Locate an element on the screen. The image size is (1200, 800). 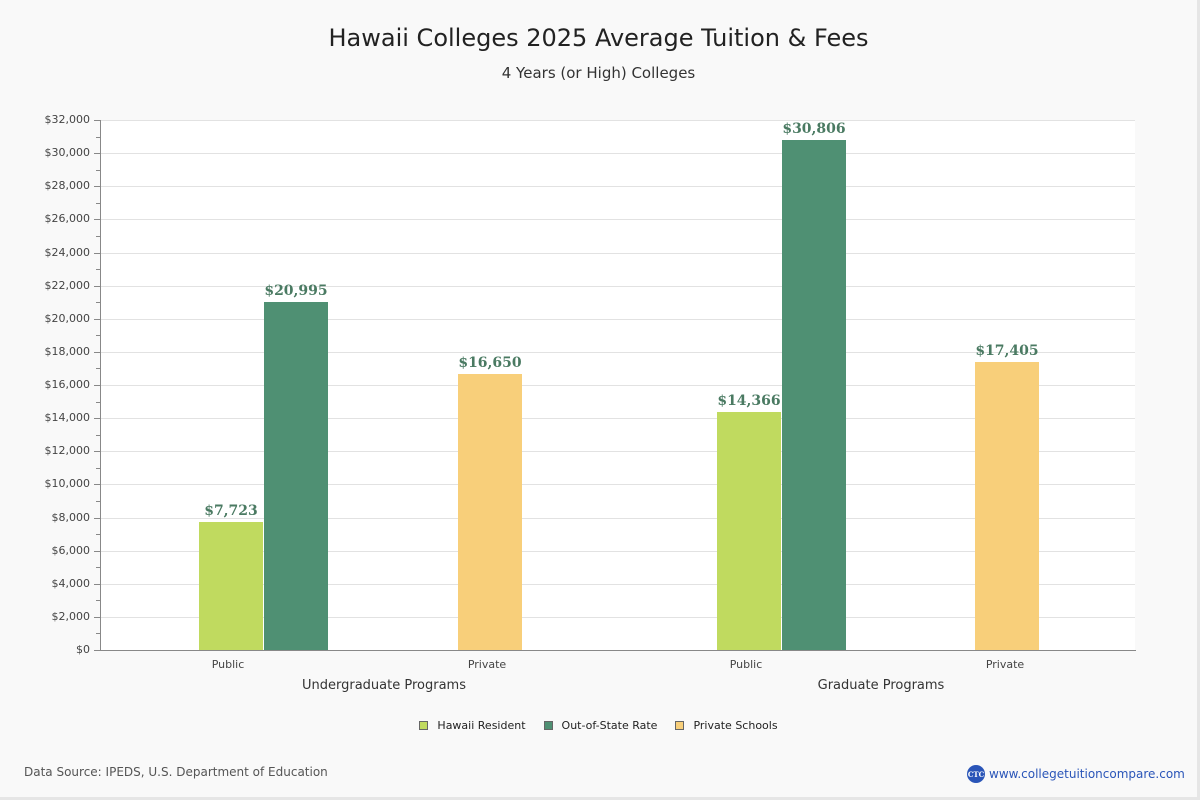
y-tick-label: $8,000 is located at coordinates (71, 517).